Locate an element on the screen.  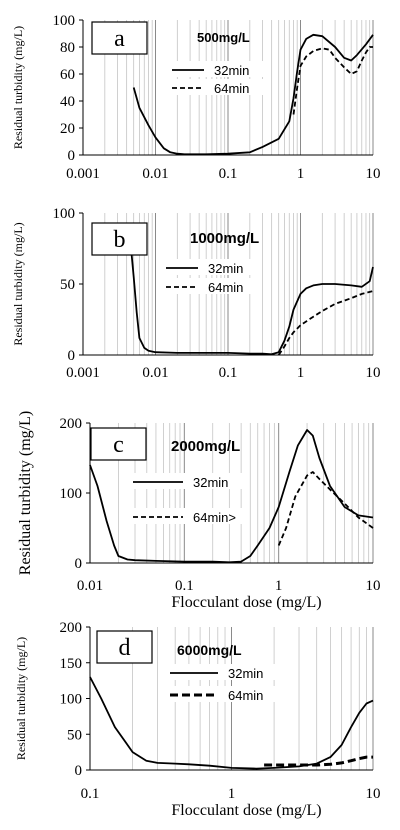
panel-label: d is located at coordinates (125, 648).